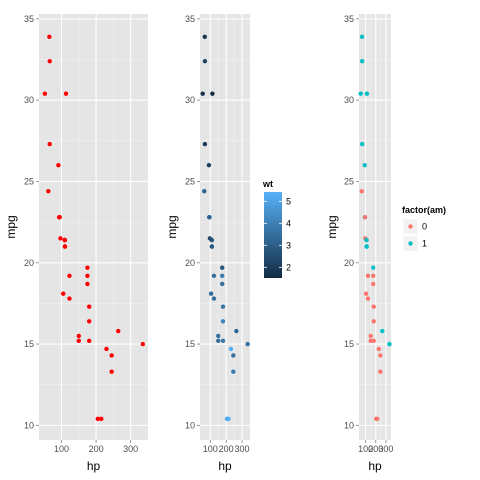 This screenshot has width=480, height=480. I want to click on legend-title: wt, so click(267, 184).